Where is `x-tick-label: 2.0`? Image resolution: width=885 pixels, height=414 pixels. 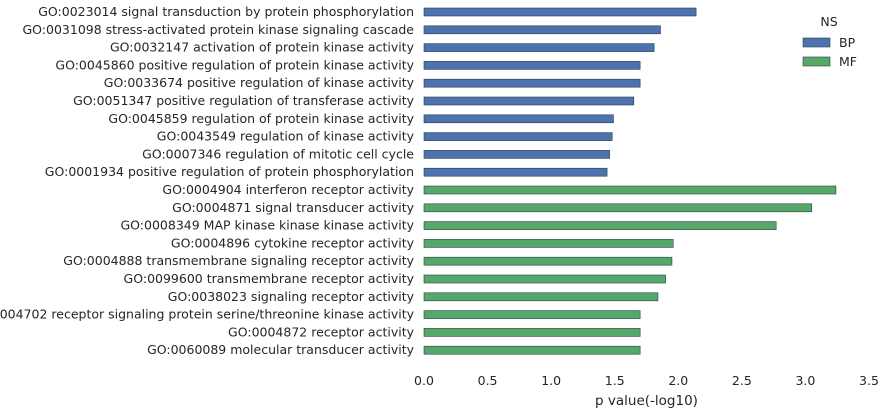
x-tick-label: 2.0 is located at coordinates (678, 380).